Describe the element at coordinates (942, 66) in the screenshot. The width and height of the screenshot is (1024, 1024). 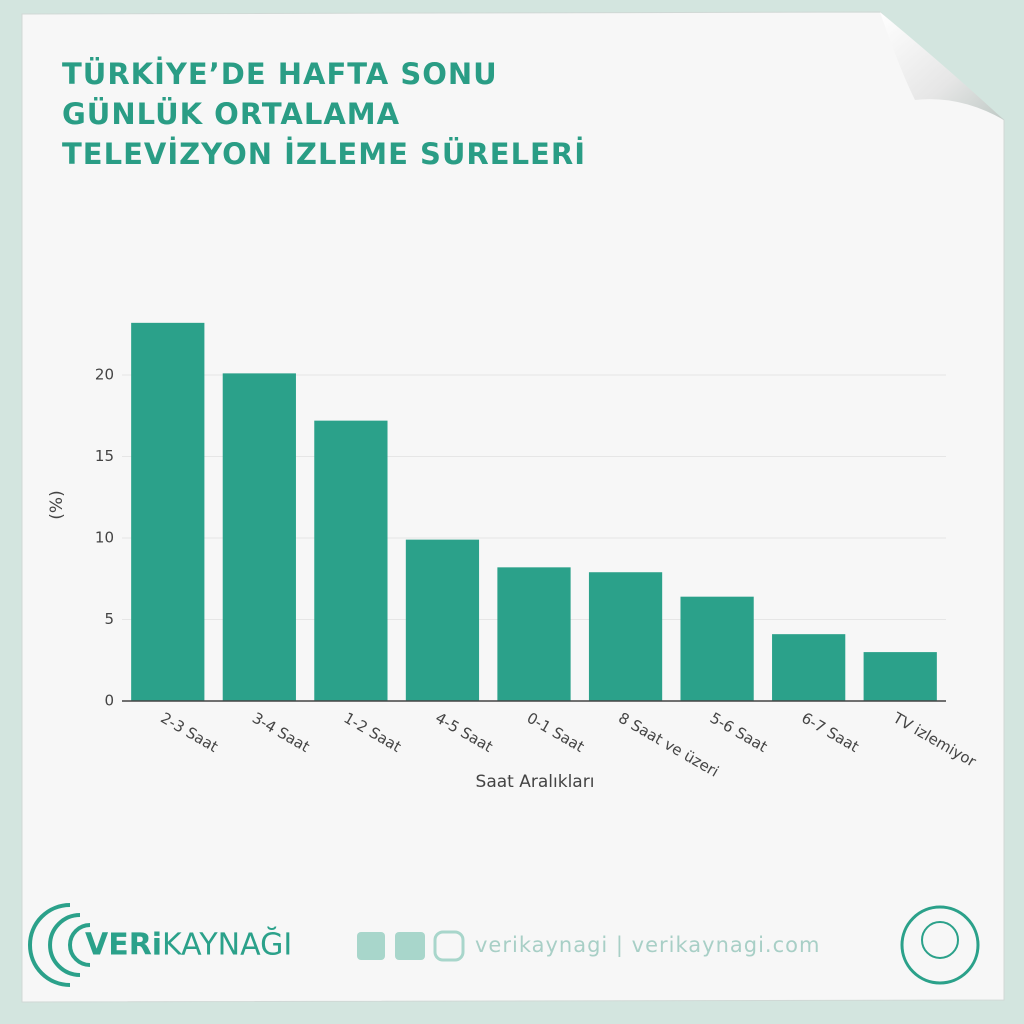
I see `page-curl` at that location.